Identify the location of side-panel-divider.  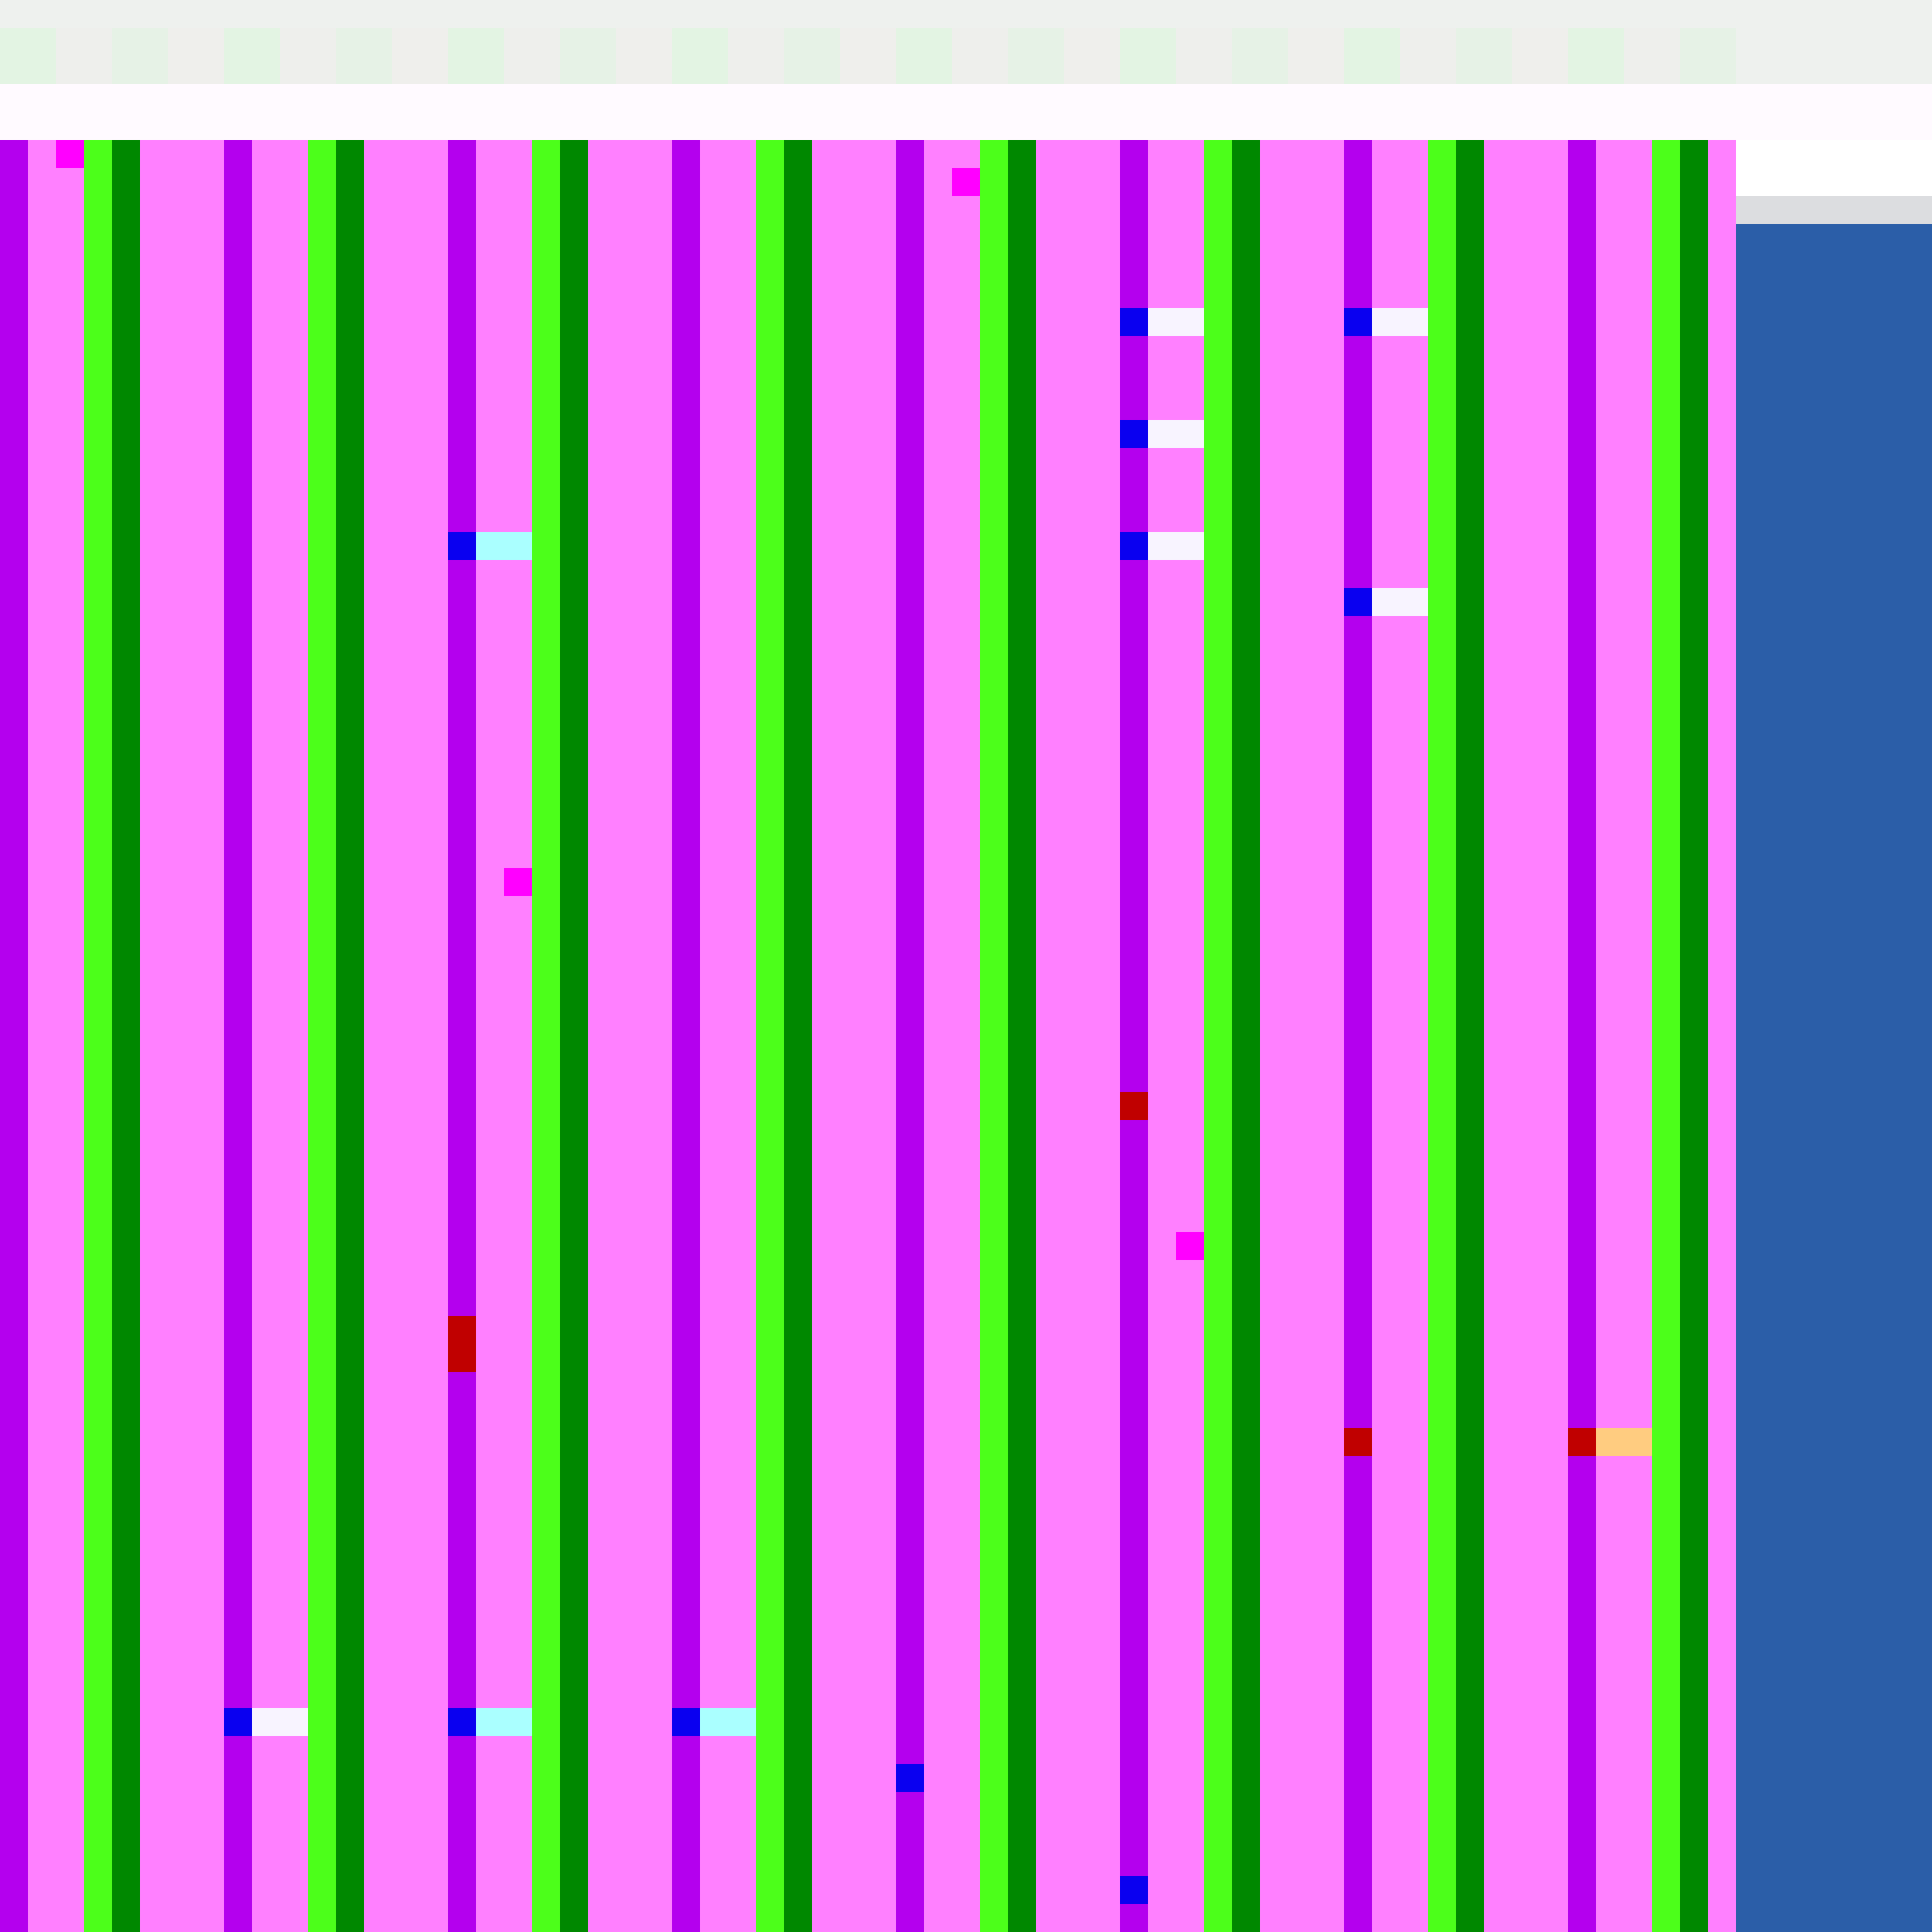
(1834, 210).